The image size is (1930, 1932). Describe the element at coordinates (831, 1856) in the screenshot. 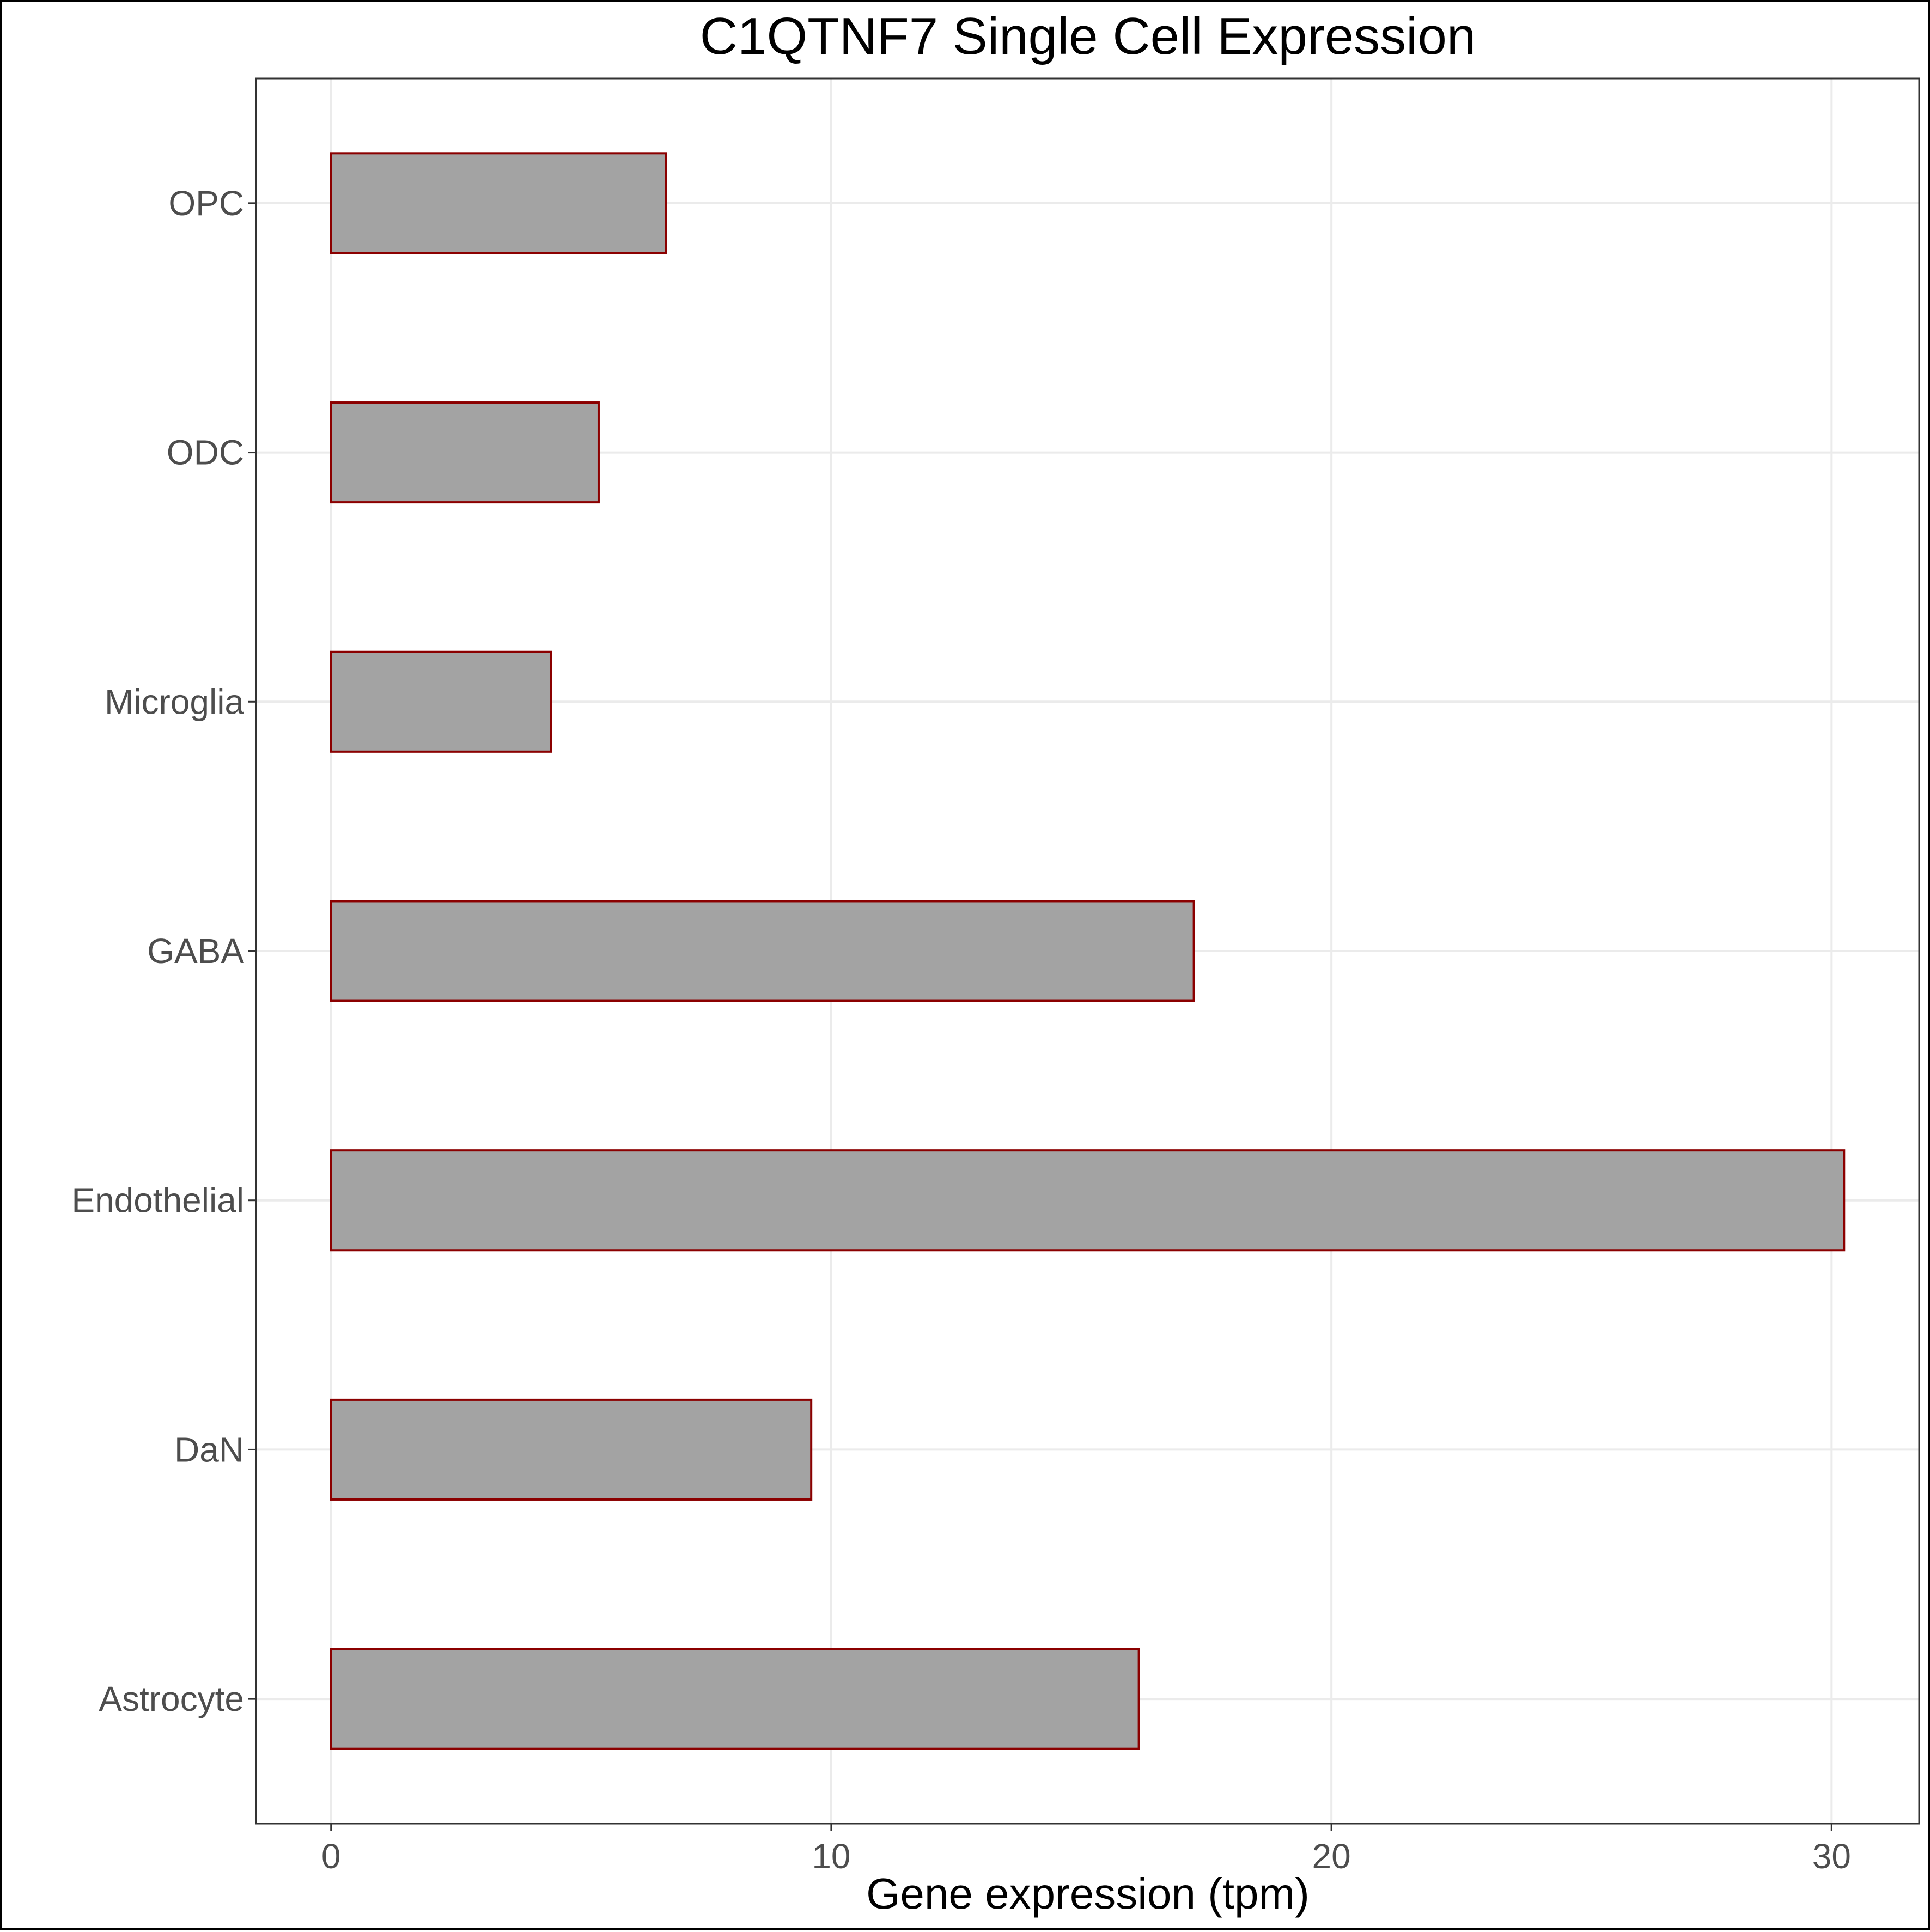

I see `x-tick-label: 10` at that location.